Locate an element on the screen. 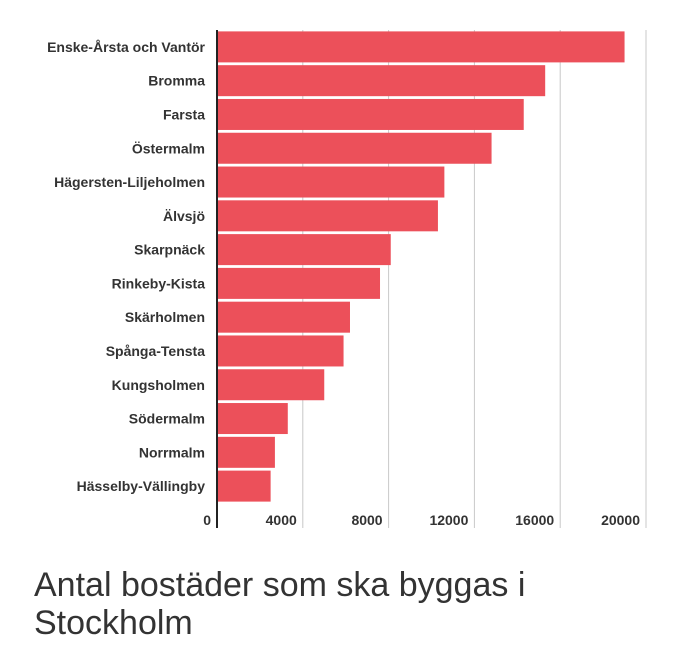 Image resolution: width=678 pixels, height=653 pixels. category-label: Älvsjö is located at coordinates (184, 216).